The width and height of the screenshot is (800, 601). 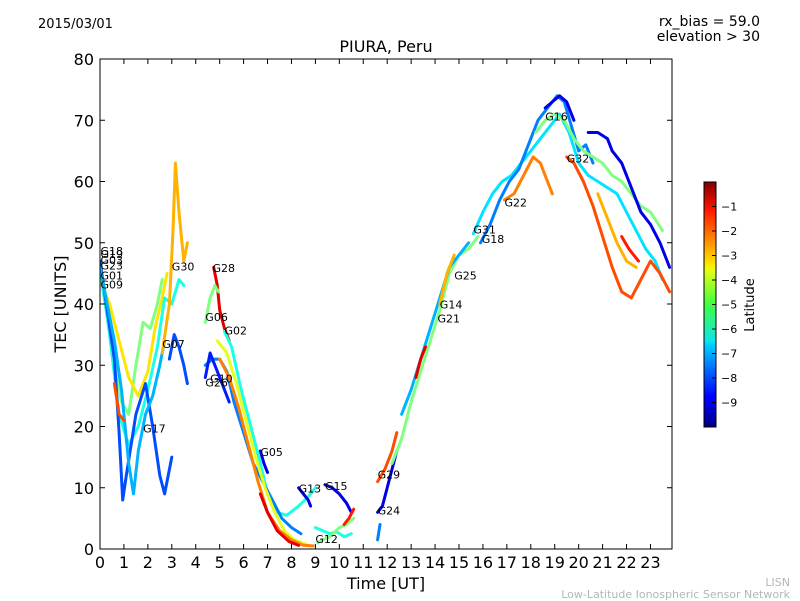 What do you see at coordinates (465, 276) in the screenshot?
I see `satellite-label: G25` at bounding box center [465, 276].